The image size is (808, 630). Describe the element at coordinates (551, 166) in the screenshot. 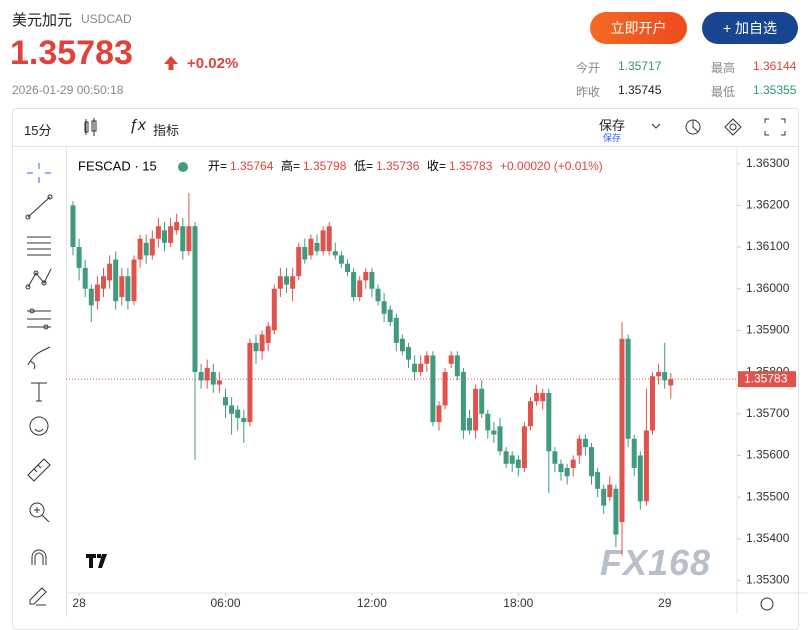

I see `legend-change: +0.00020 (+0.01%)` at that location.